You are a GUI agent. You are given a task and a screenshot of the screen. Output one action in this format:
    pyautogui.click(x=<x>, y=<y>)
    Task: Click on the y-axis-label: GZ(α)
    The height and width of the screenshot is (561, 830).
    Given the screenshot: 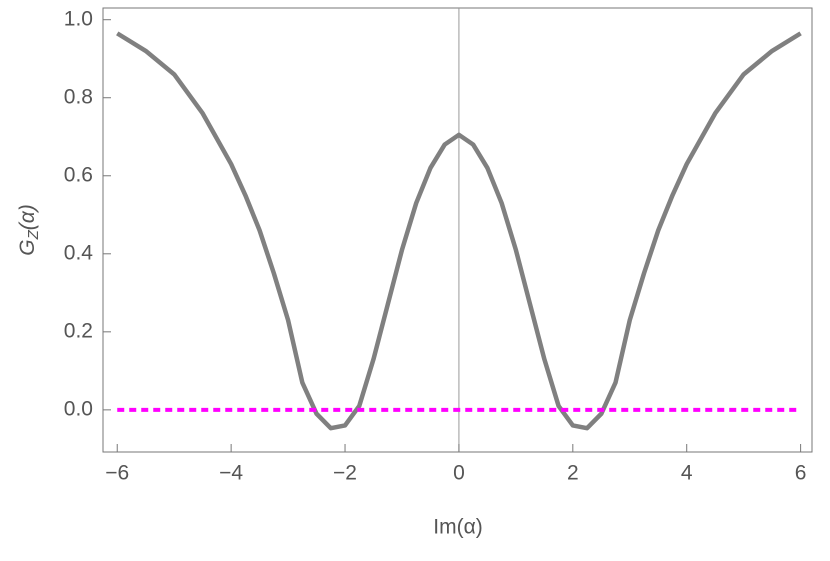 What is the action you would take?
    pyautogui.click(x=29, y=229)
    